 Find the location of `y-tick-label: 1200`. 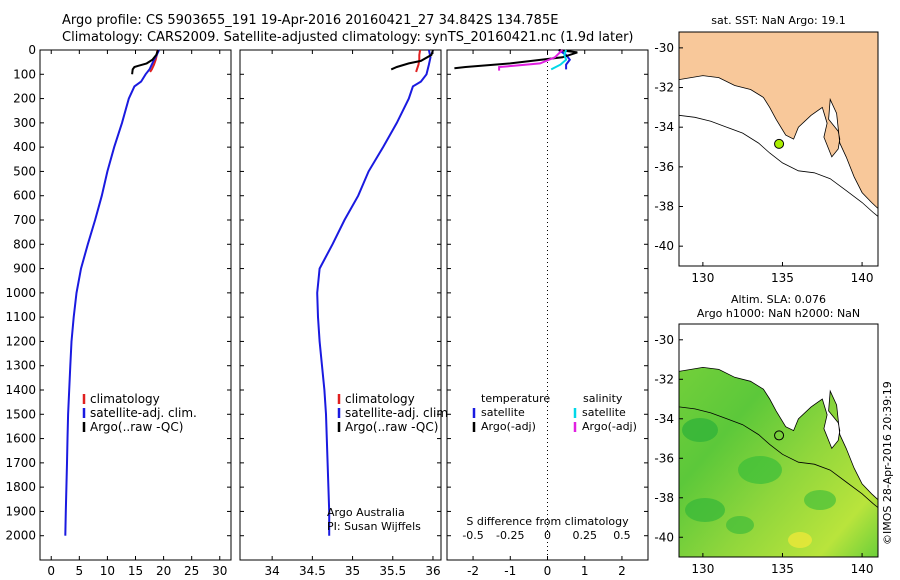

y-tick-label: 1200 is located at coordinates (20, 341).